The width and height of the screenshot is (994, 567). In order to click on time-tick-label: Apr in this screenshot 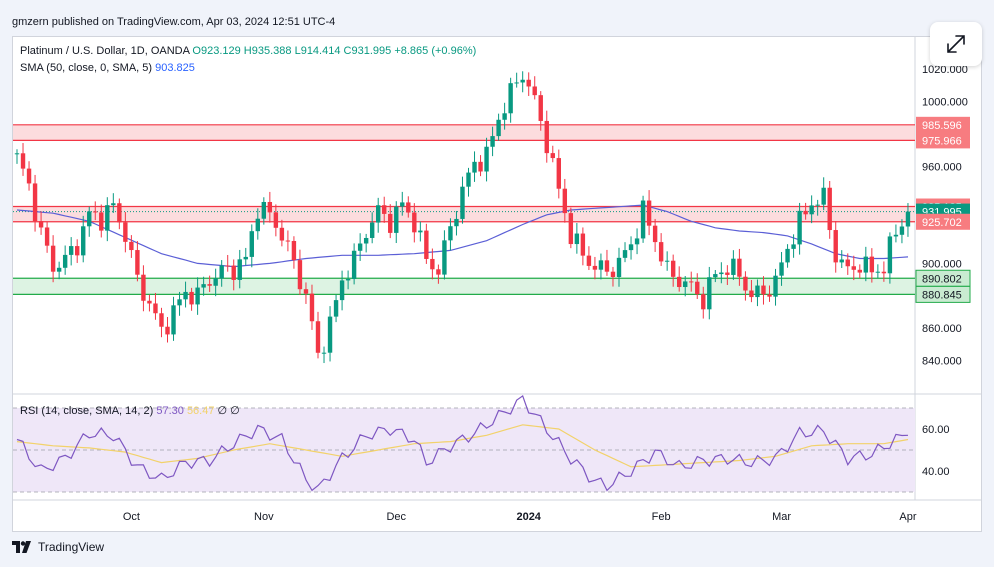, I will do `click(907, 517)`.